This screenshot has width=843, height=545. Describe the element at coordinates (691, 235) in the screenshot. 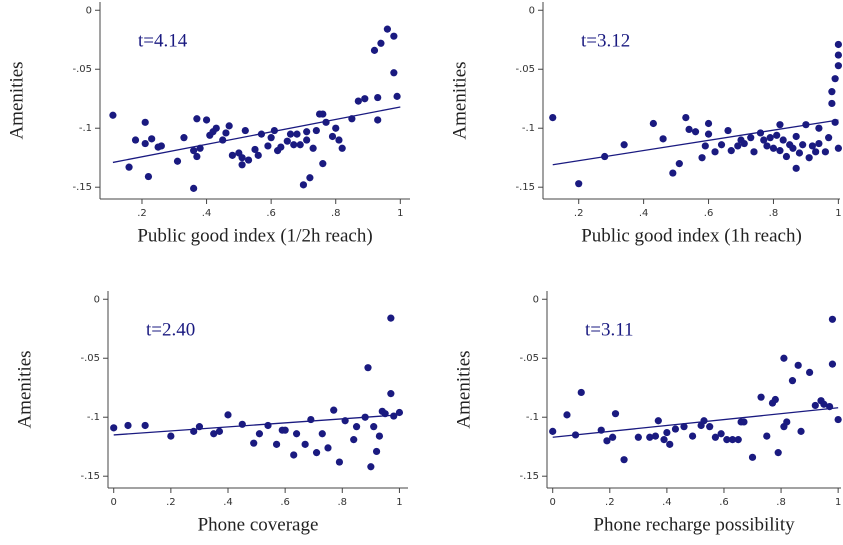

I see `x-axis-title: Public good index (1h reach)` at that location.